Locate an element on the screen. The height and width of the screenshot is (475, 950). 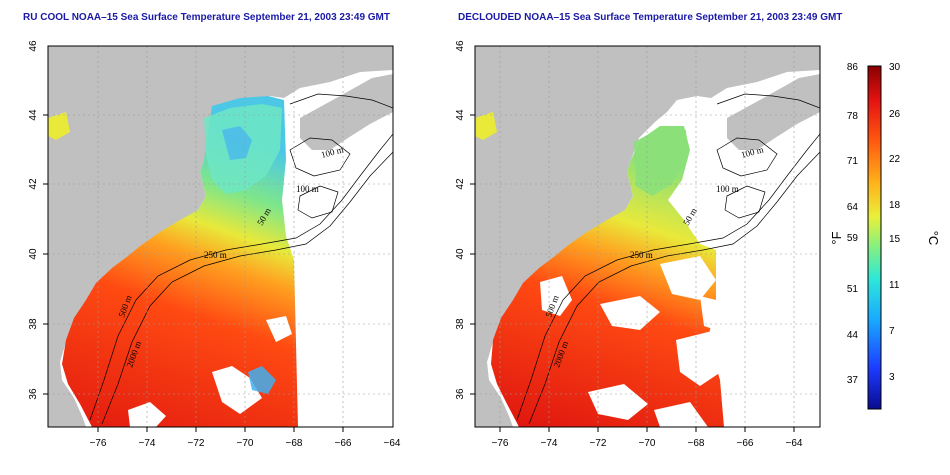
colorbar-celsius-tick: 30 is located at coordinates (895, 67).